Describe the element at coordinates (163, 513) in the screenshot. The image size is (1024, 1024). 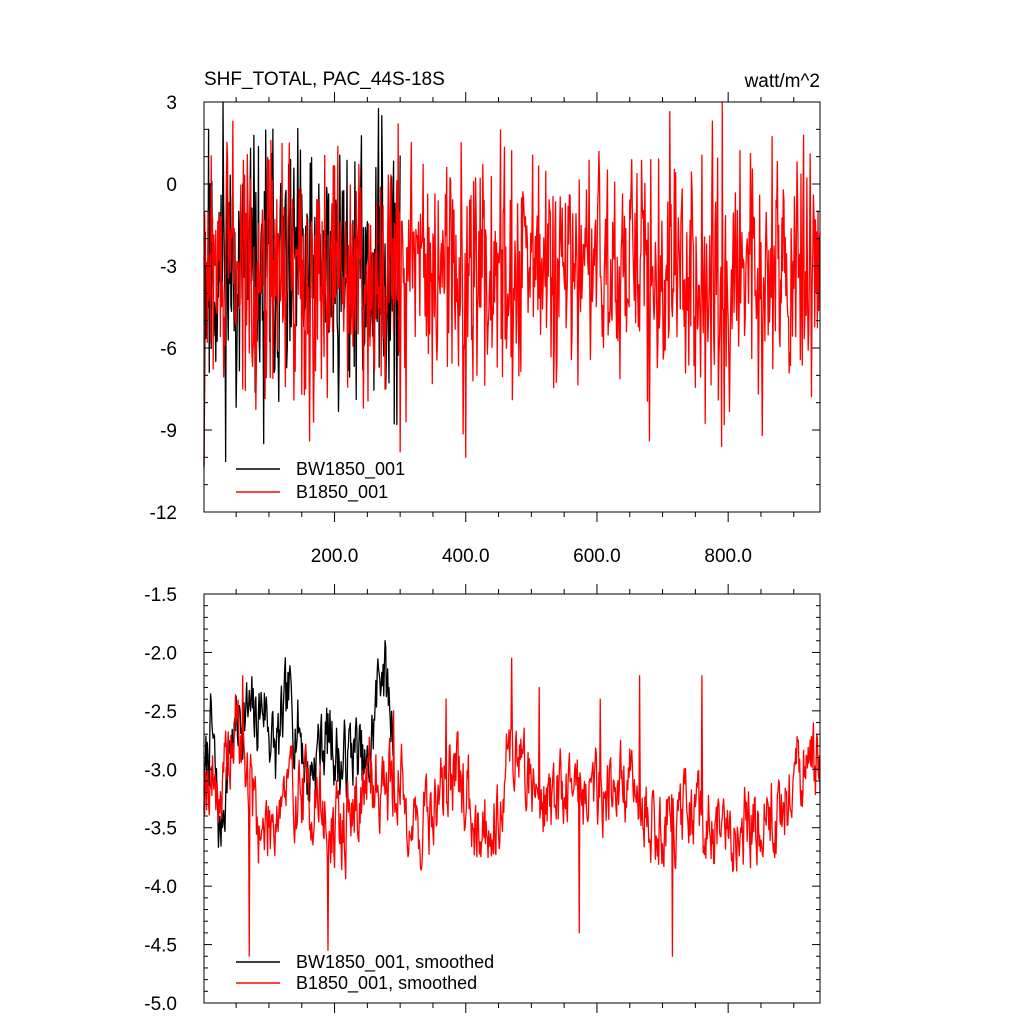
I see `y-tick-label: -12` at that location.